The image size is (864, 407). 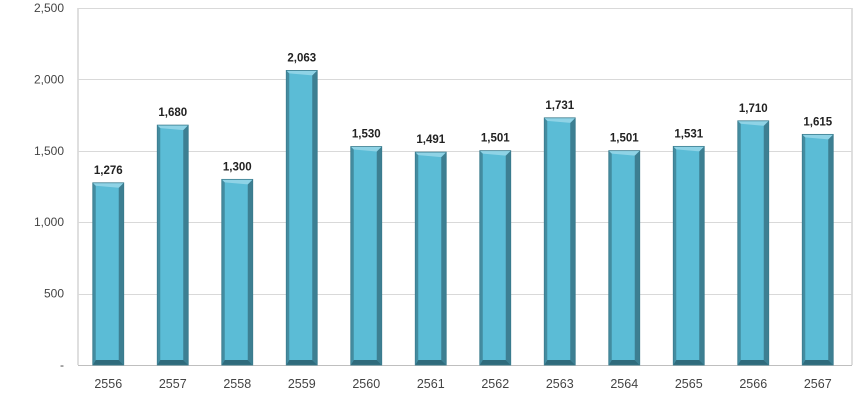 What do you see at coordinates (108, 171) in the screenshot?
I see `data-label: 1,276` at bounding box center [108, 171].